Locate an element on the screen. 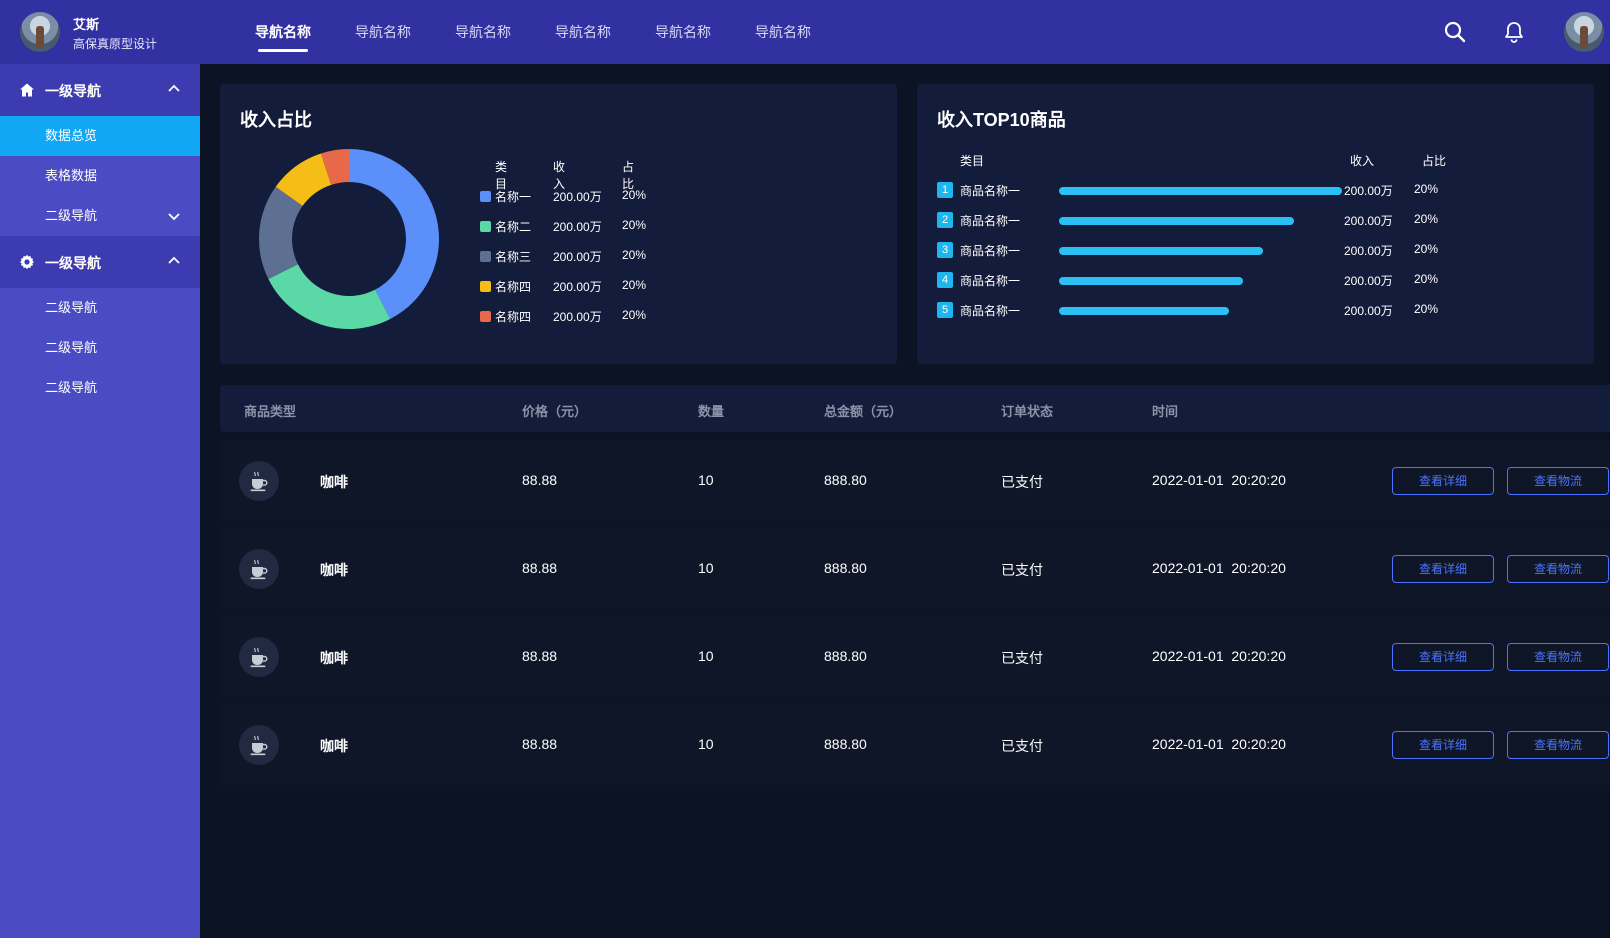 The height and width of the screenshot is (938, 1610). th-price: 价格（元） is located at coordinates (555, 411).